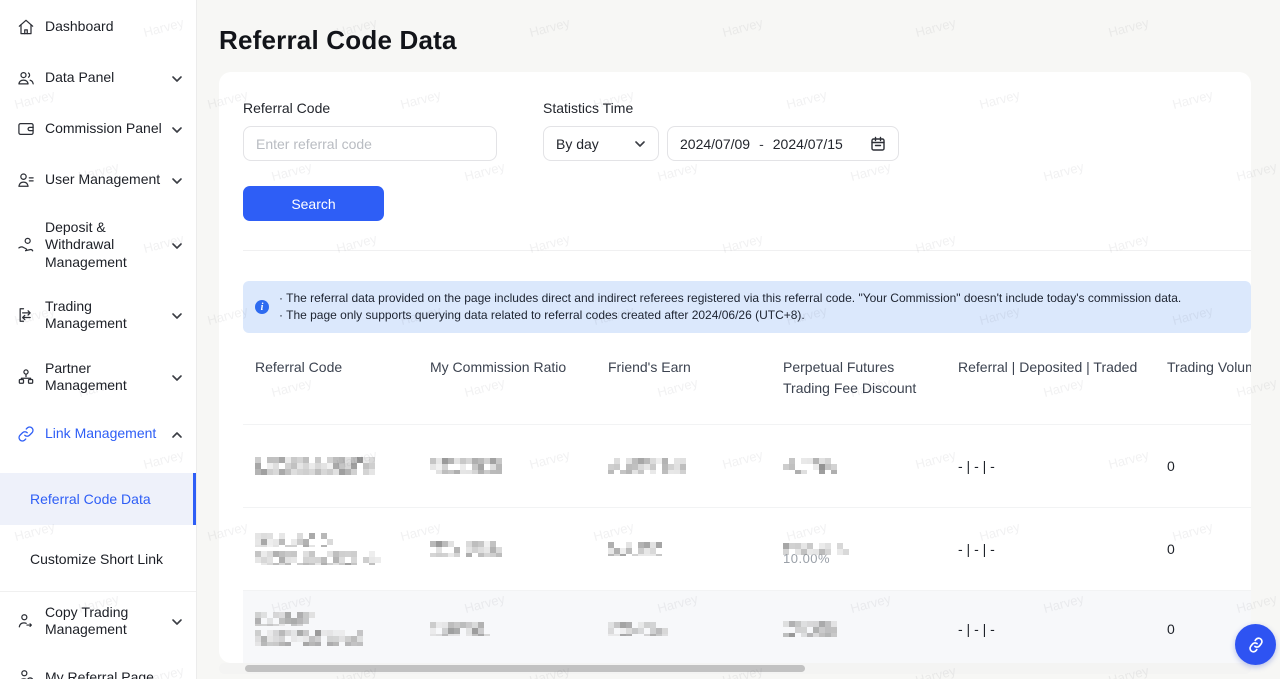  What do you see at coordinates (498, 367) in the screenshot?
I see `column-header: My Commission Ratio` at bounding box center [498, 367].